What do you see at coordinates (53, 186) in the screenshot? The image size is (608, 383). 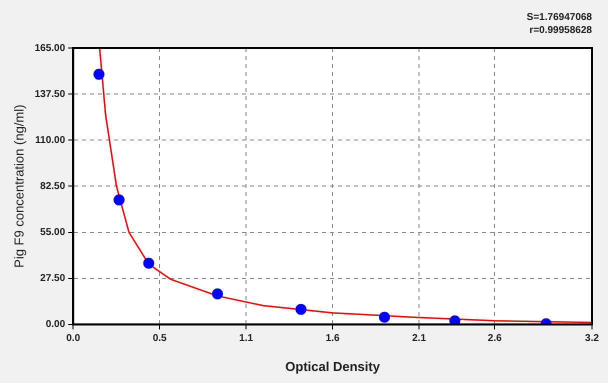 I see `y-tick-label: 82.50` at bounding box center [53, 186].